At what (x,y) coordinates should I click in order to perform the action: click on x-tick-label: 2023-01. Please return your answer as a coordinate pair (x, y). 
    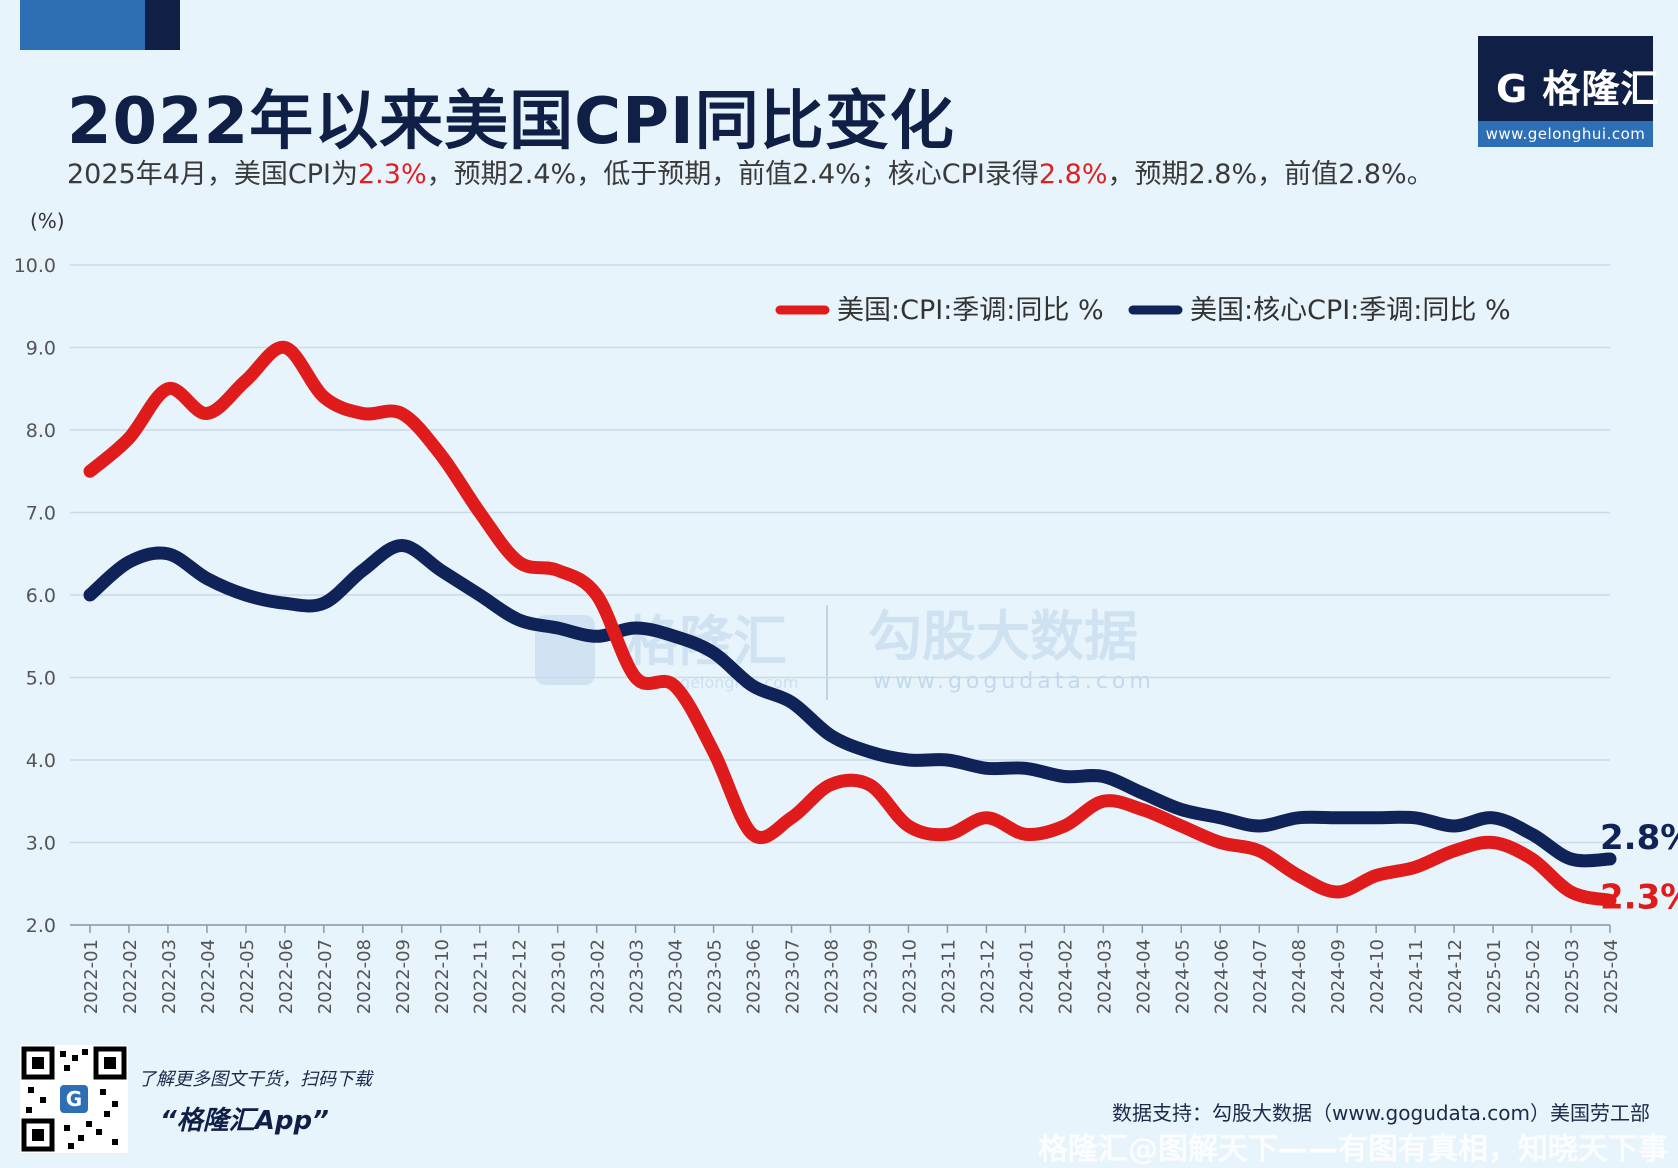
    Looking at the image, I should click on (559, 976).